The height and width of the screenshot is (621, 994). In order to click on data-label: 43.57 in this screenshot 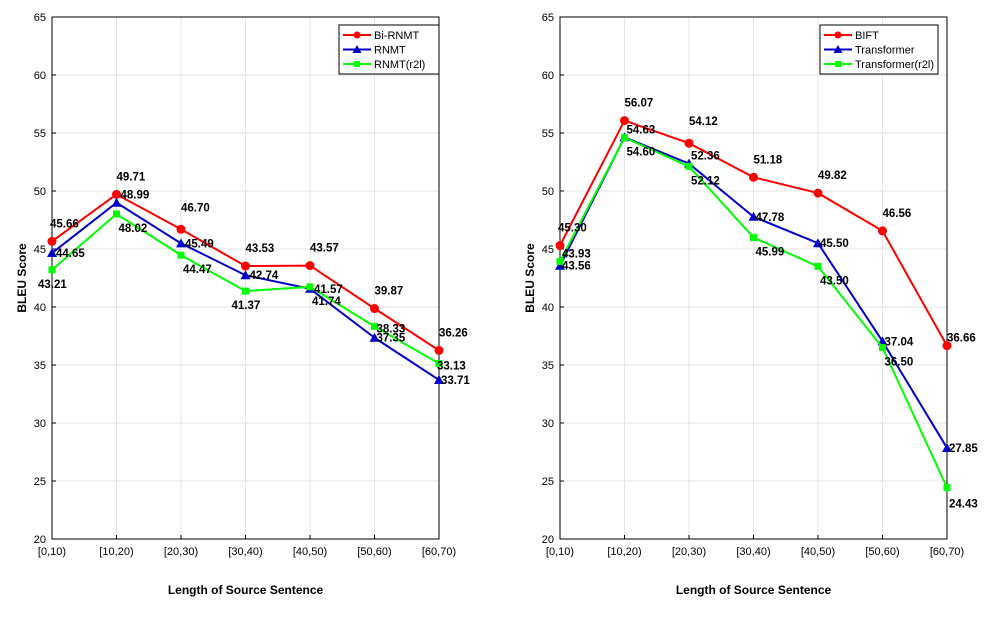, I will do `click(324, 249)`.